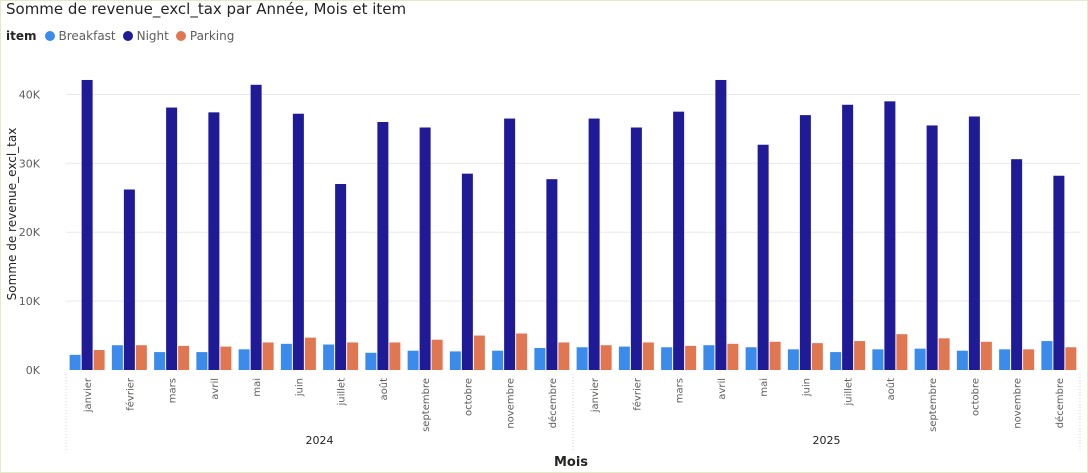 Image resolution: width=1088 pixels, height=473 pixels. What do you see at coordinates (88, 395) in the screenshot?
I see `x-tick-label: janvier` at bounding box center [88, 395].